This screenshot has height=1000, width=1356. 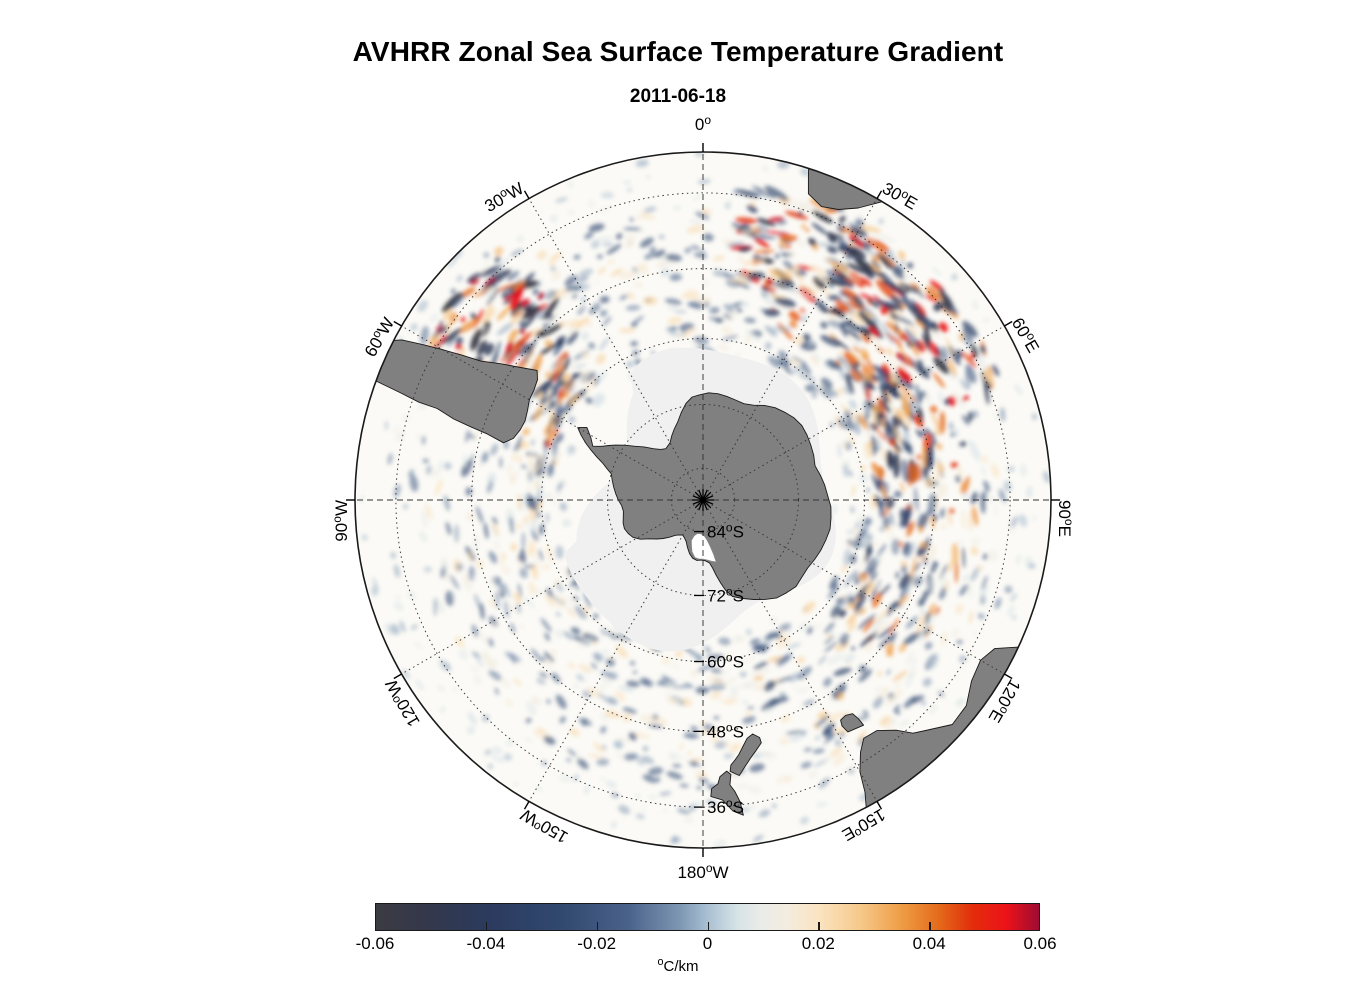 I want to click on latitude-label: 84oS, so click(x=725, y=531).